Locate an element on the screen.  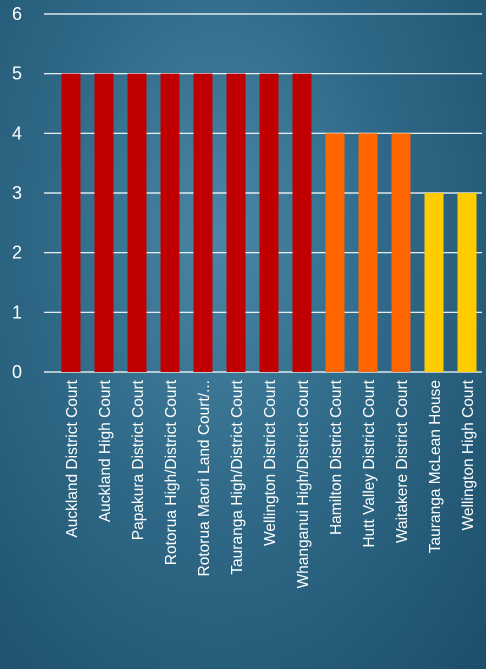
y-axis: 0 1 2 3 4 5 6 is located at coordinates (17, 193).